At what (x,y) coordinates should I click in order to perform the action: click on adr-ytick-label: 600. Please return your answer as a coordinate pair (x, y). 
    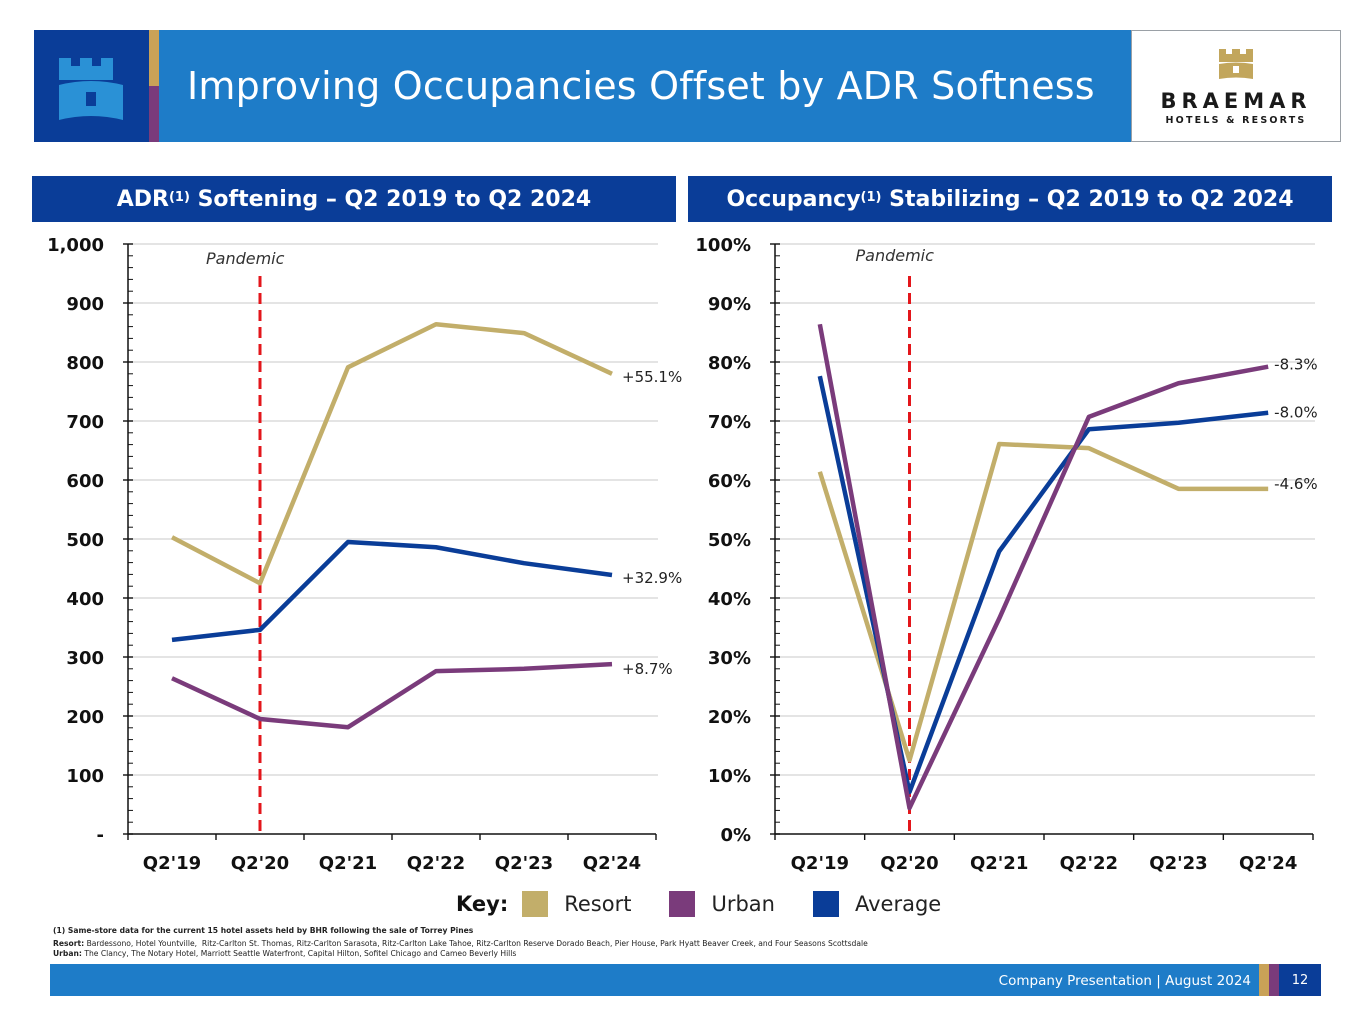
    Looking at the image, I should click on (85, 481).